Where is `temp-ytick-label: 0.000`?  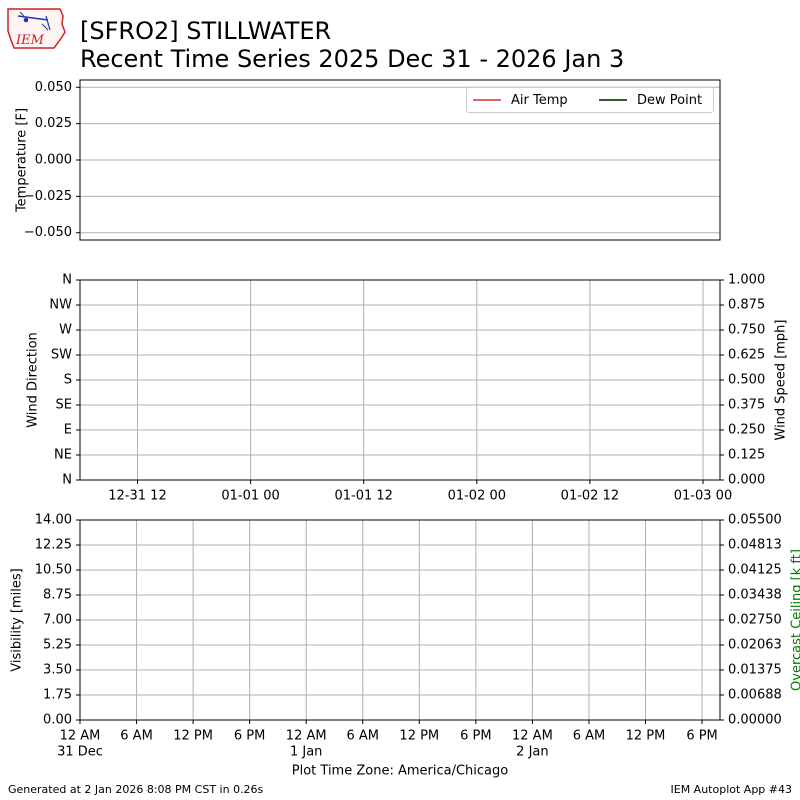
temp-ytick-label: 0.000 is located at coordinates (53, 160).